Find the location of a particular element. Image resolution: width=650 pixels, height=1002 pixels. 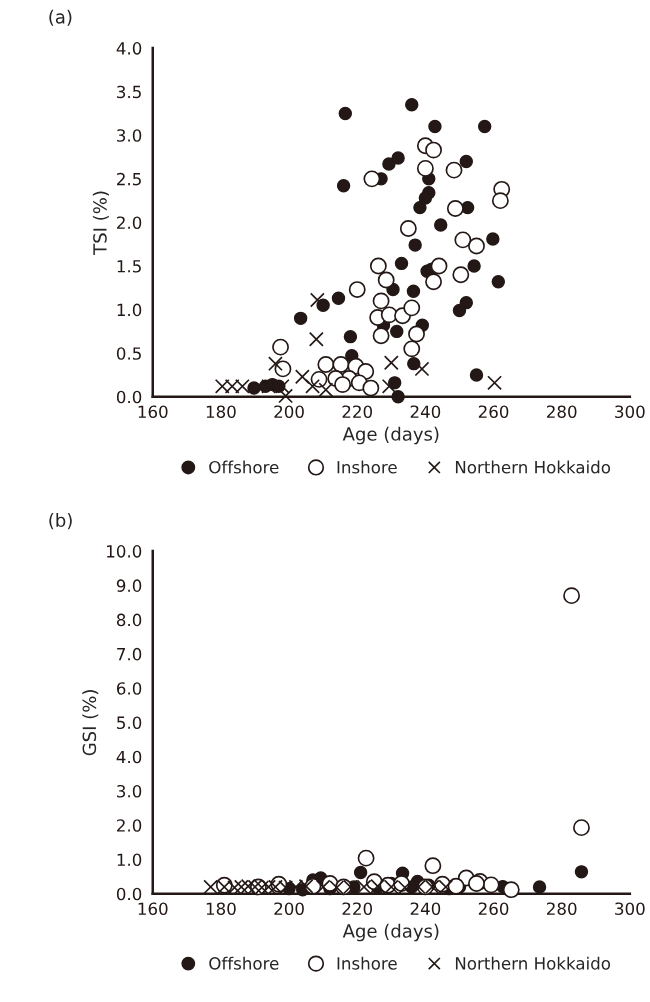

y-tick-label: 1.5 is located at coordinates (129, 266).